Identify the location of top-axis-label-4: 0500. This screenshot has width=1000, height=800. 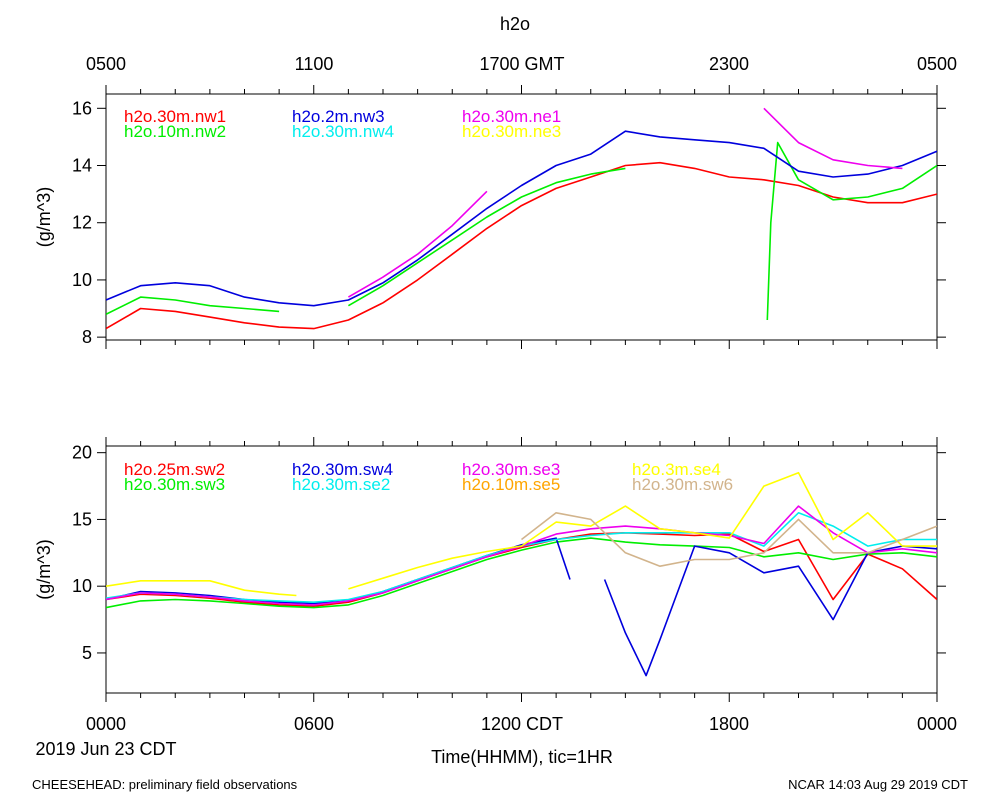
(937, 64).